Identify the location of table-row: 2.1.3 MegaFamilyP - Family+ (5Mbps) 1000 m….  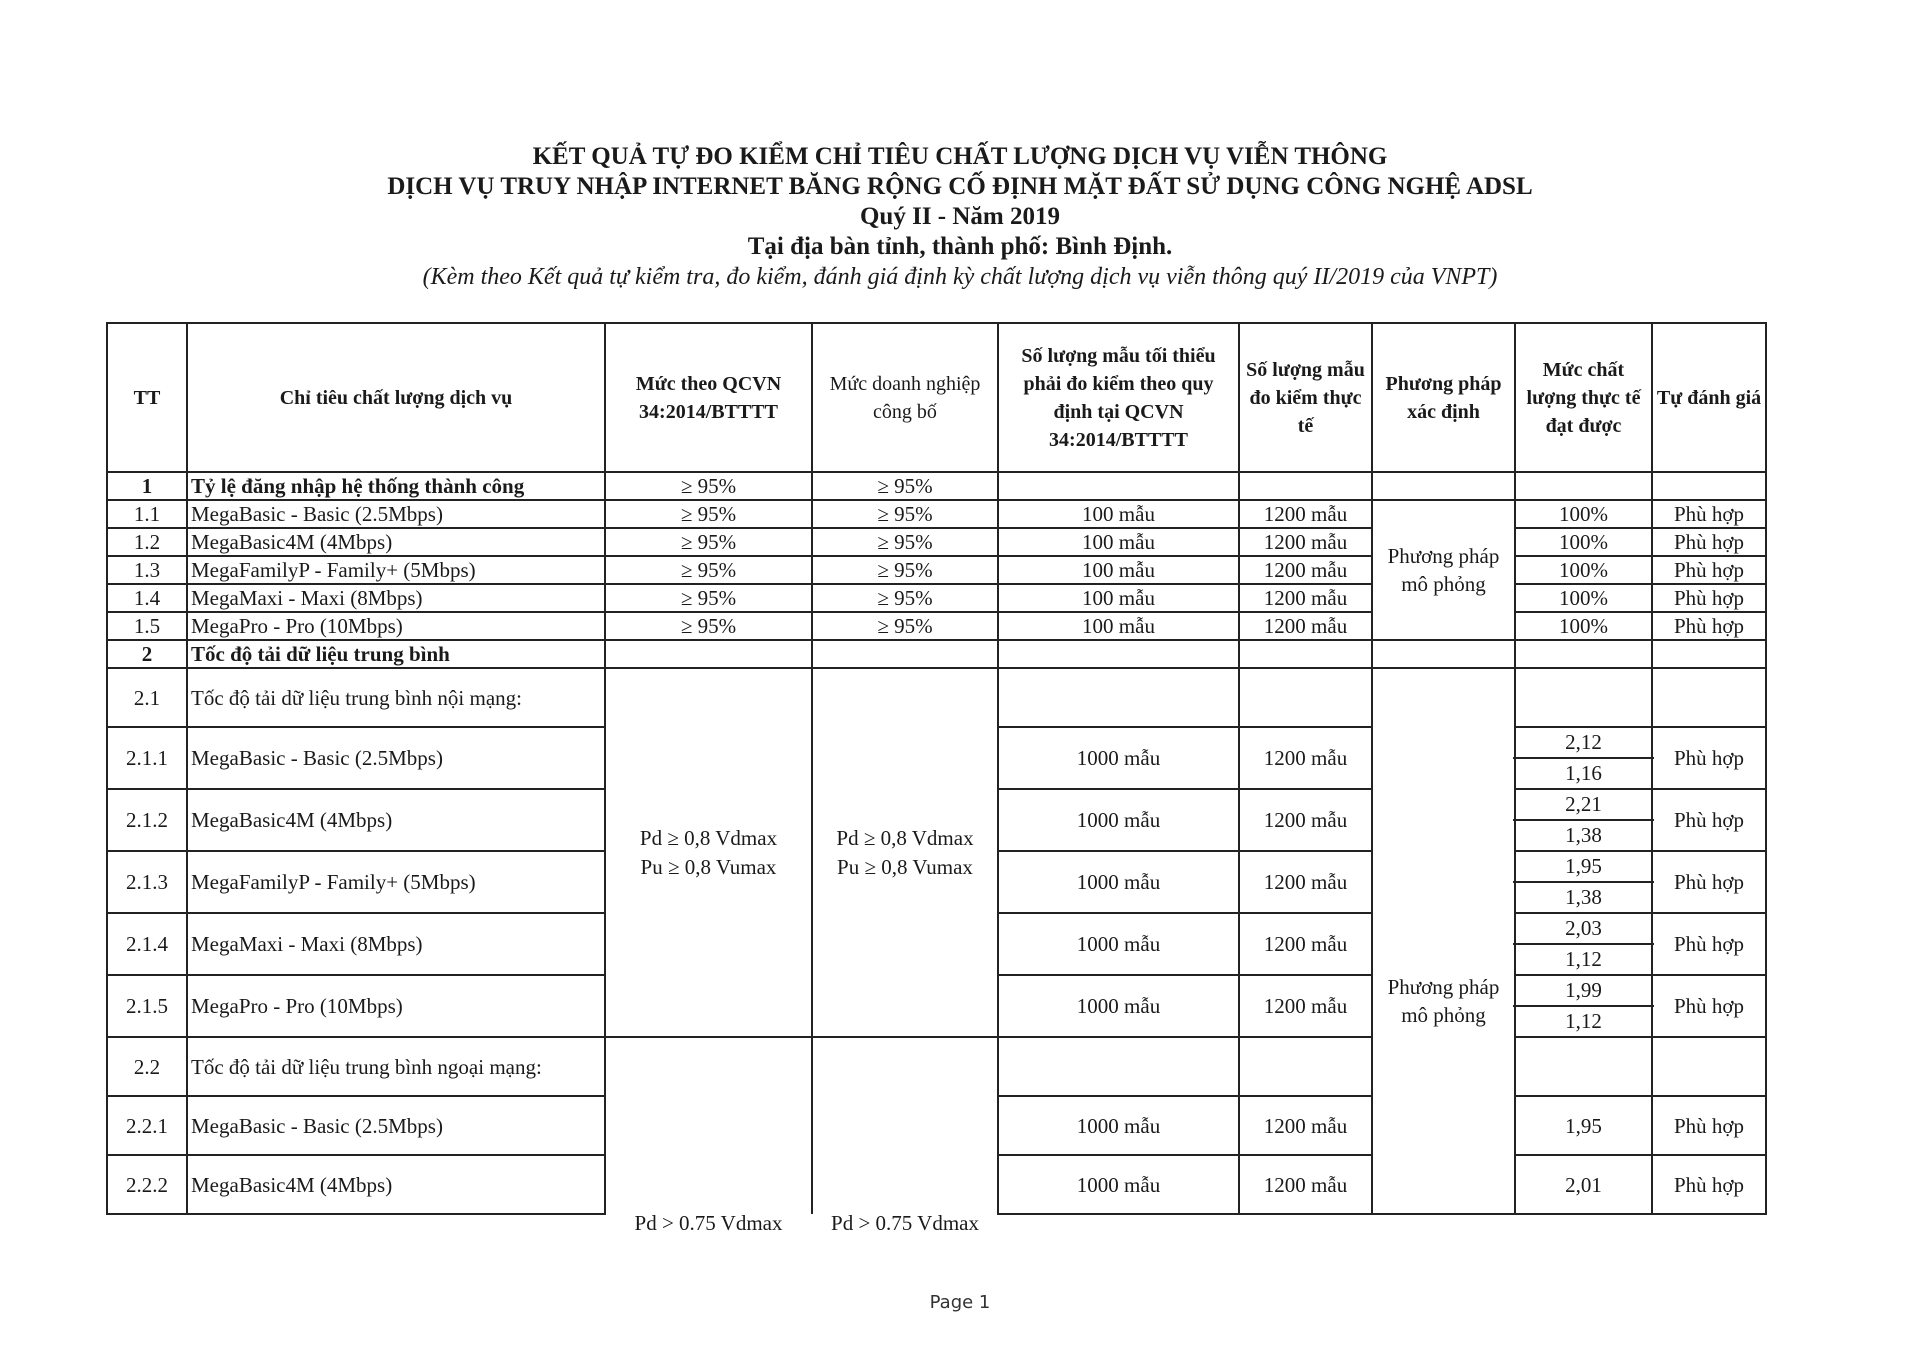
(936, 882).